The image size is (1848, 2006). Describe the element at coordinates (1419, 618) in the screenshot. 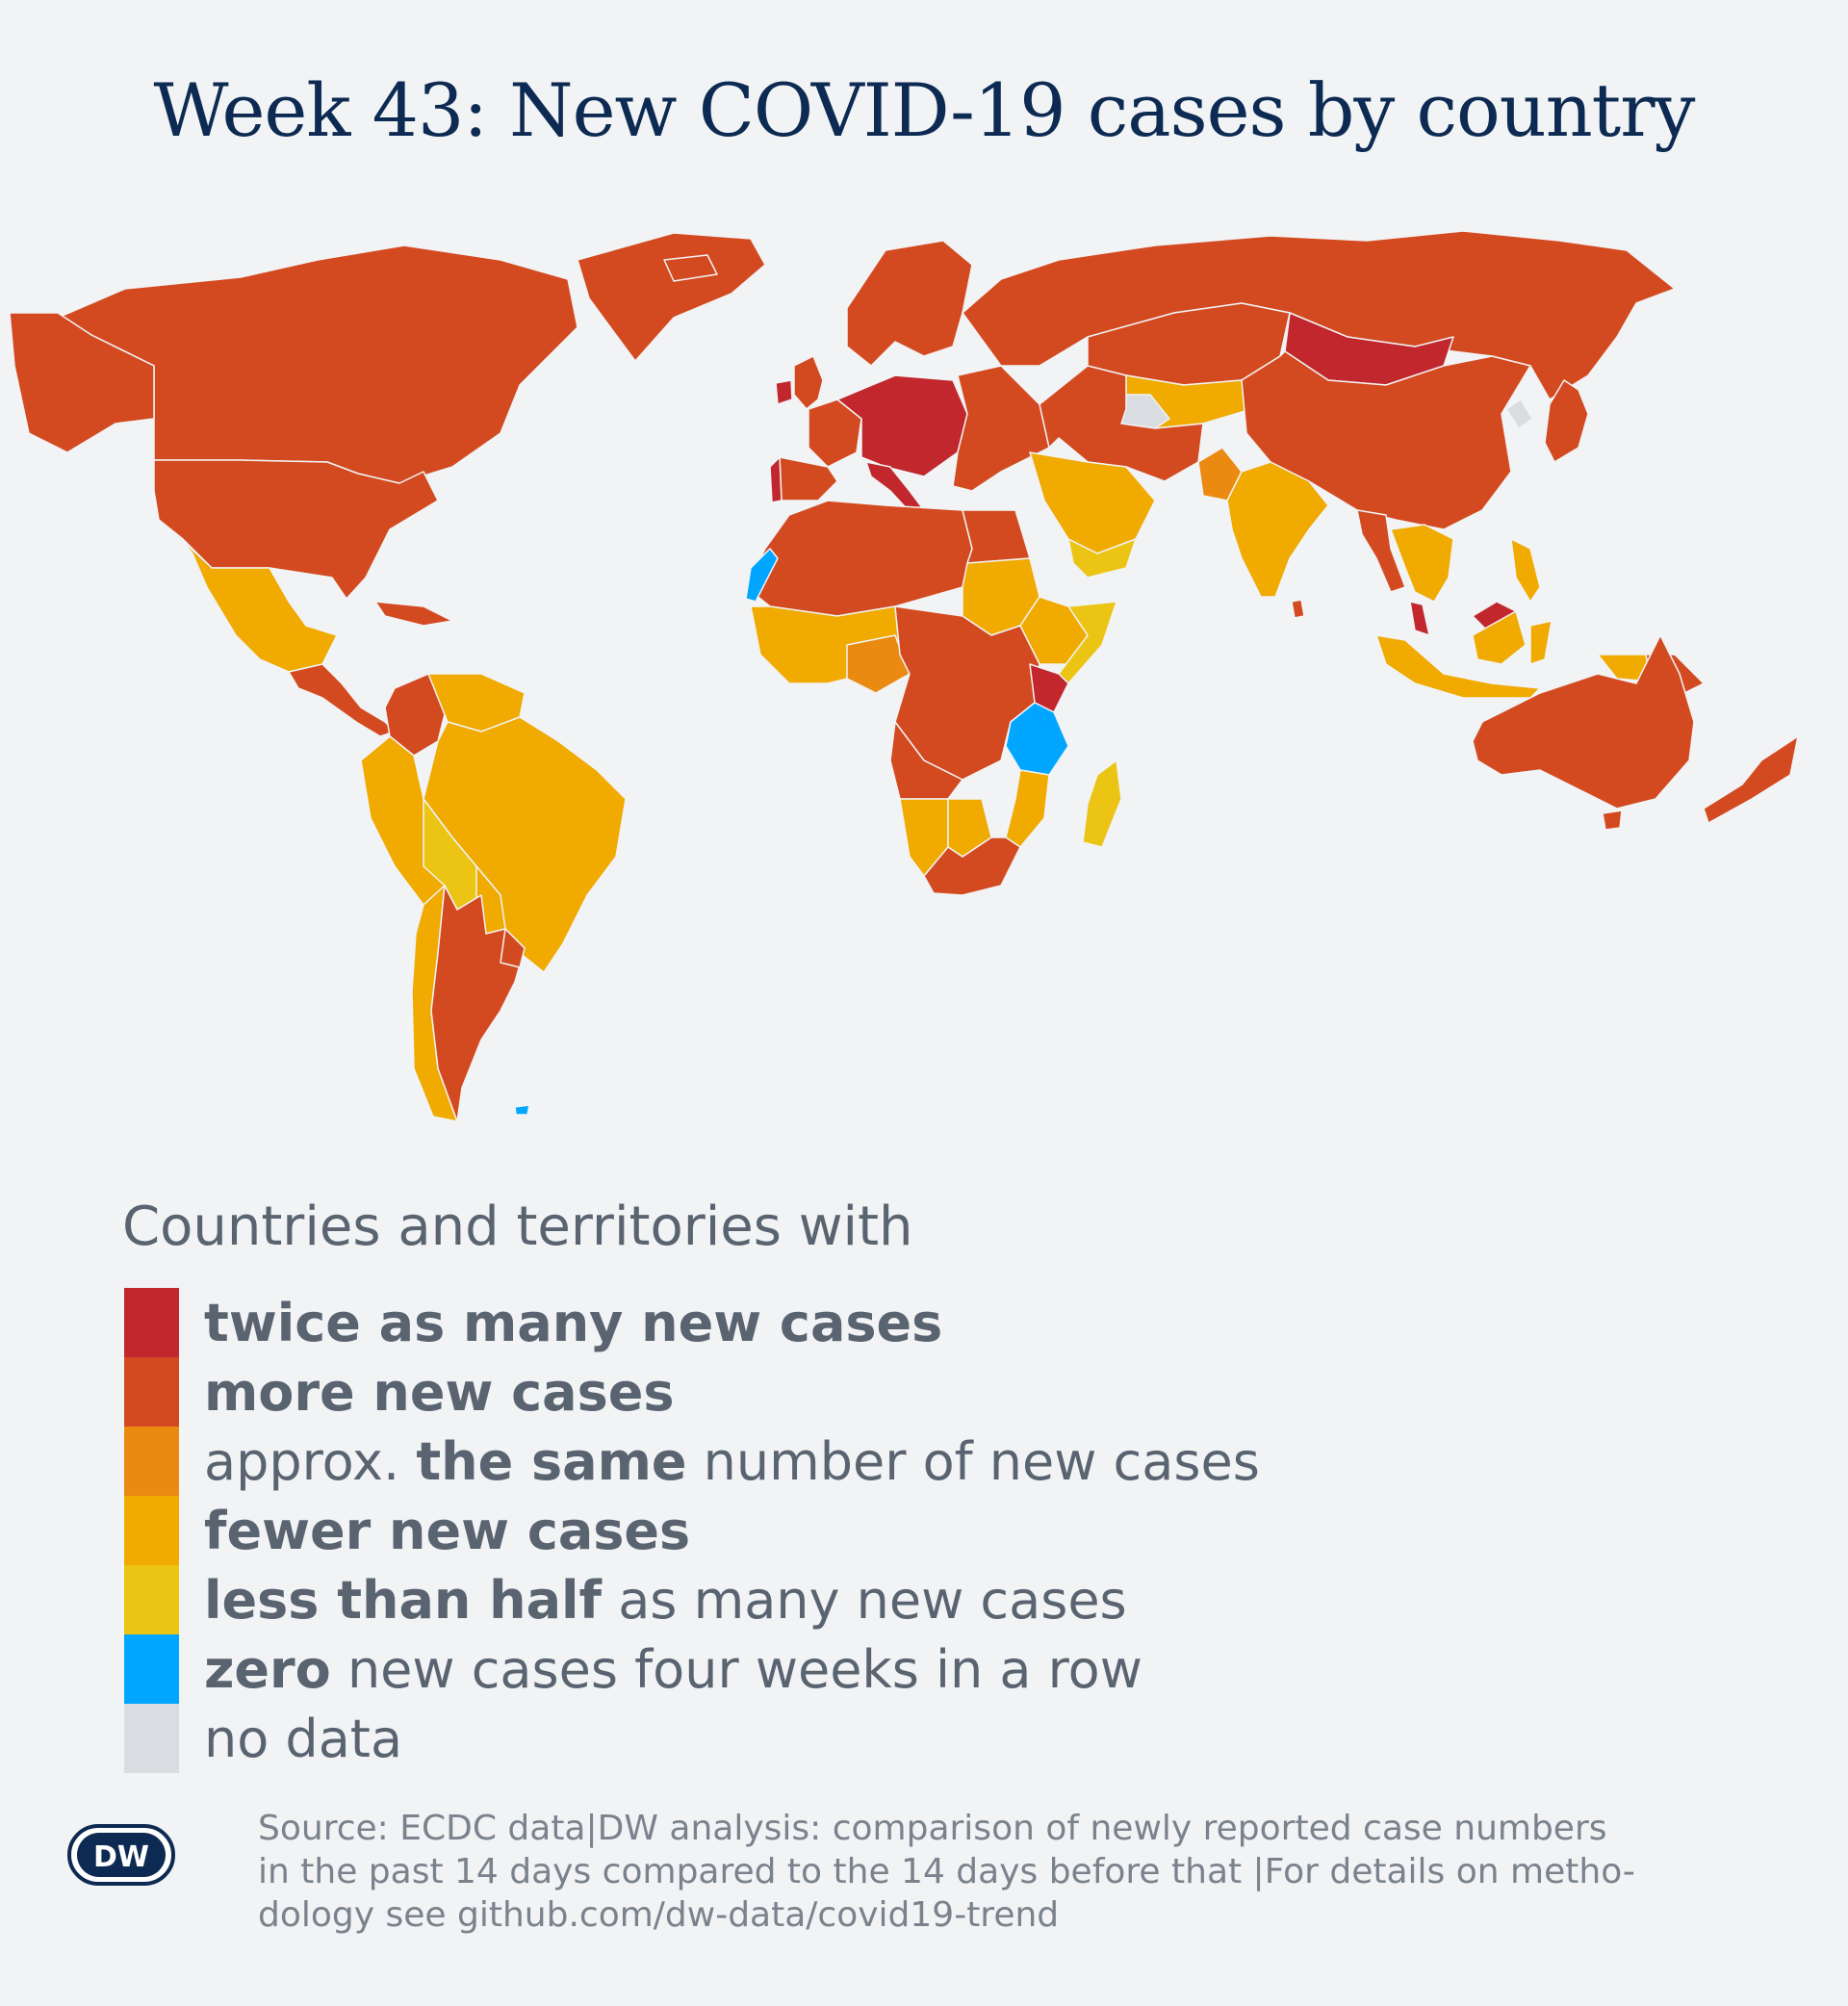

I see `region-malaysia` at that location.